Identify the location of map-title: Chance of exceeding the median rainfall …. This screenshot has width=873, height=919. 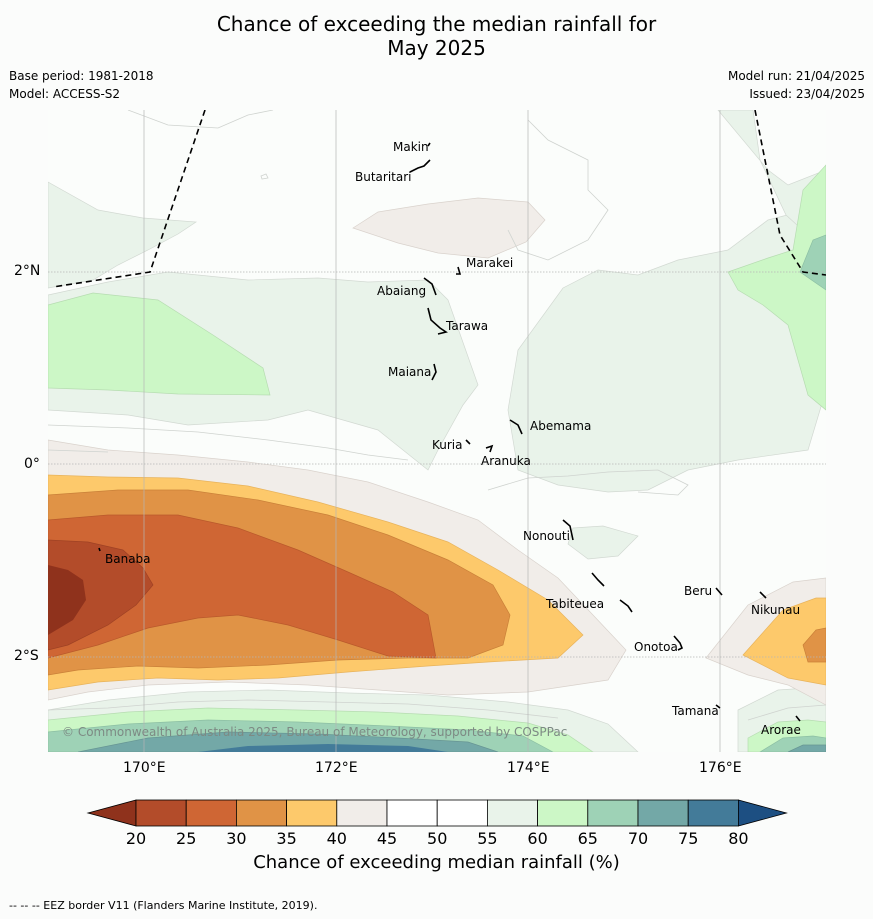
(436, 36).